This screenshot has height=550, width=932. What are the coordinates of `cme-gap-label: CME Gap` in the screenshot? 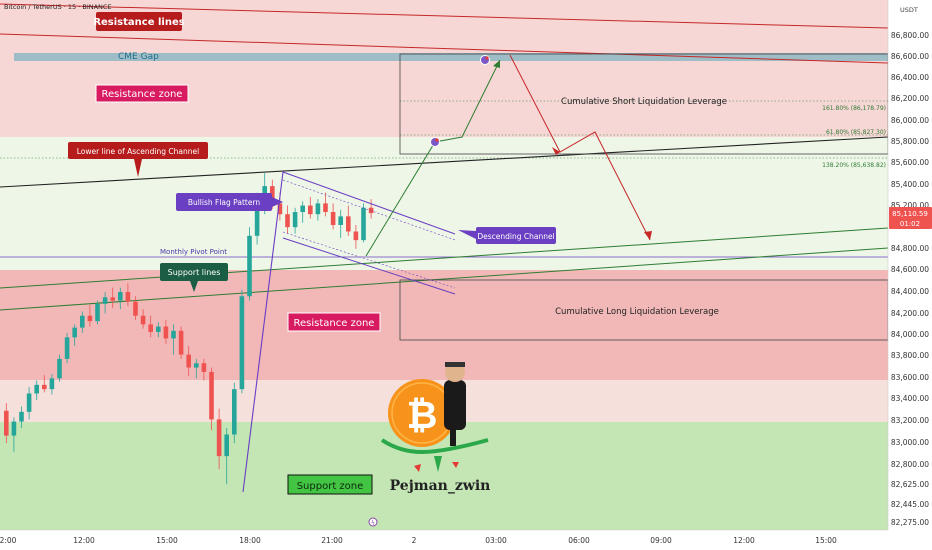 It's located at (138, 57).